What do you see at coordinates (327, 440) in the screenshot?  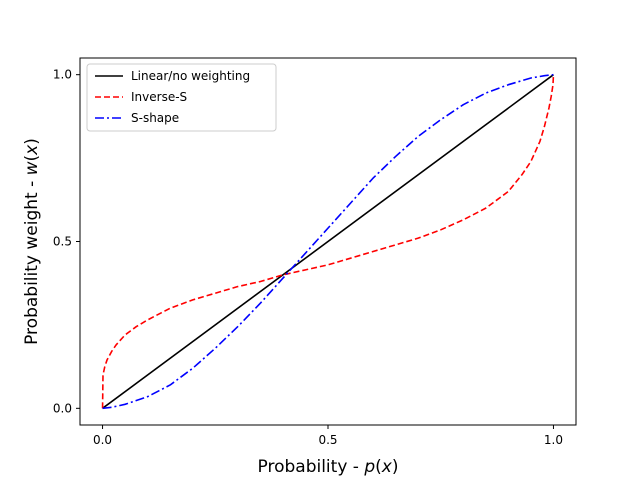 I see `x-tick-label: 0.5` at bounding box center [327, 440].